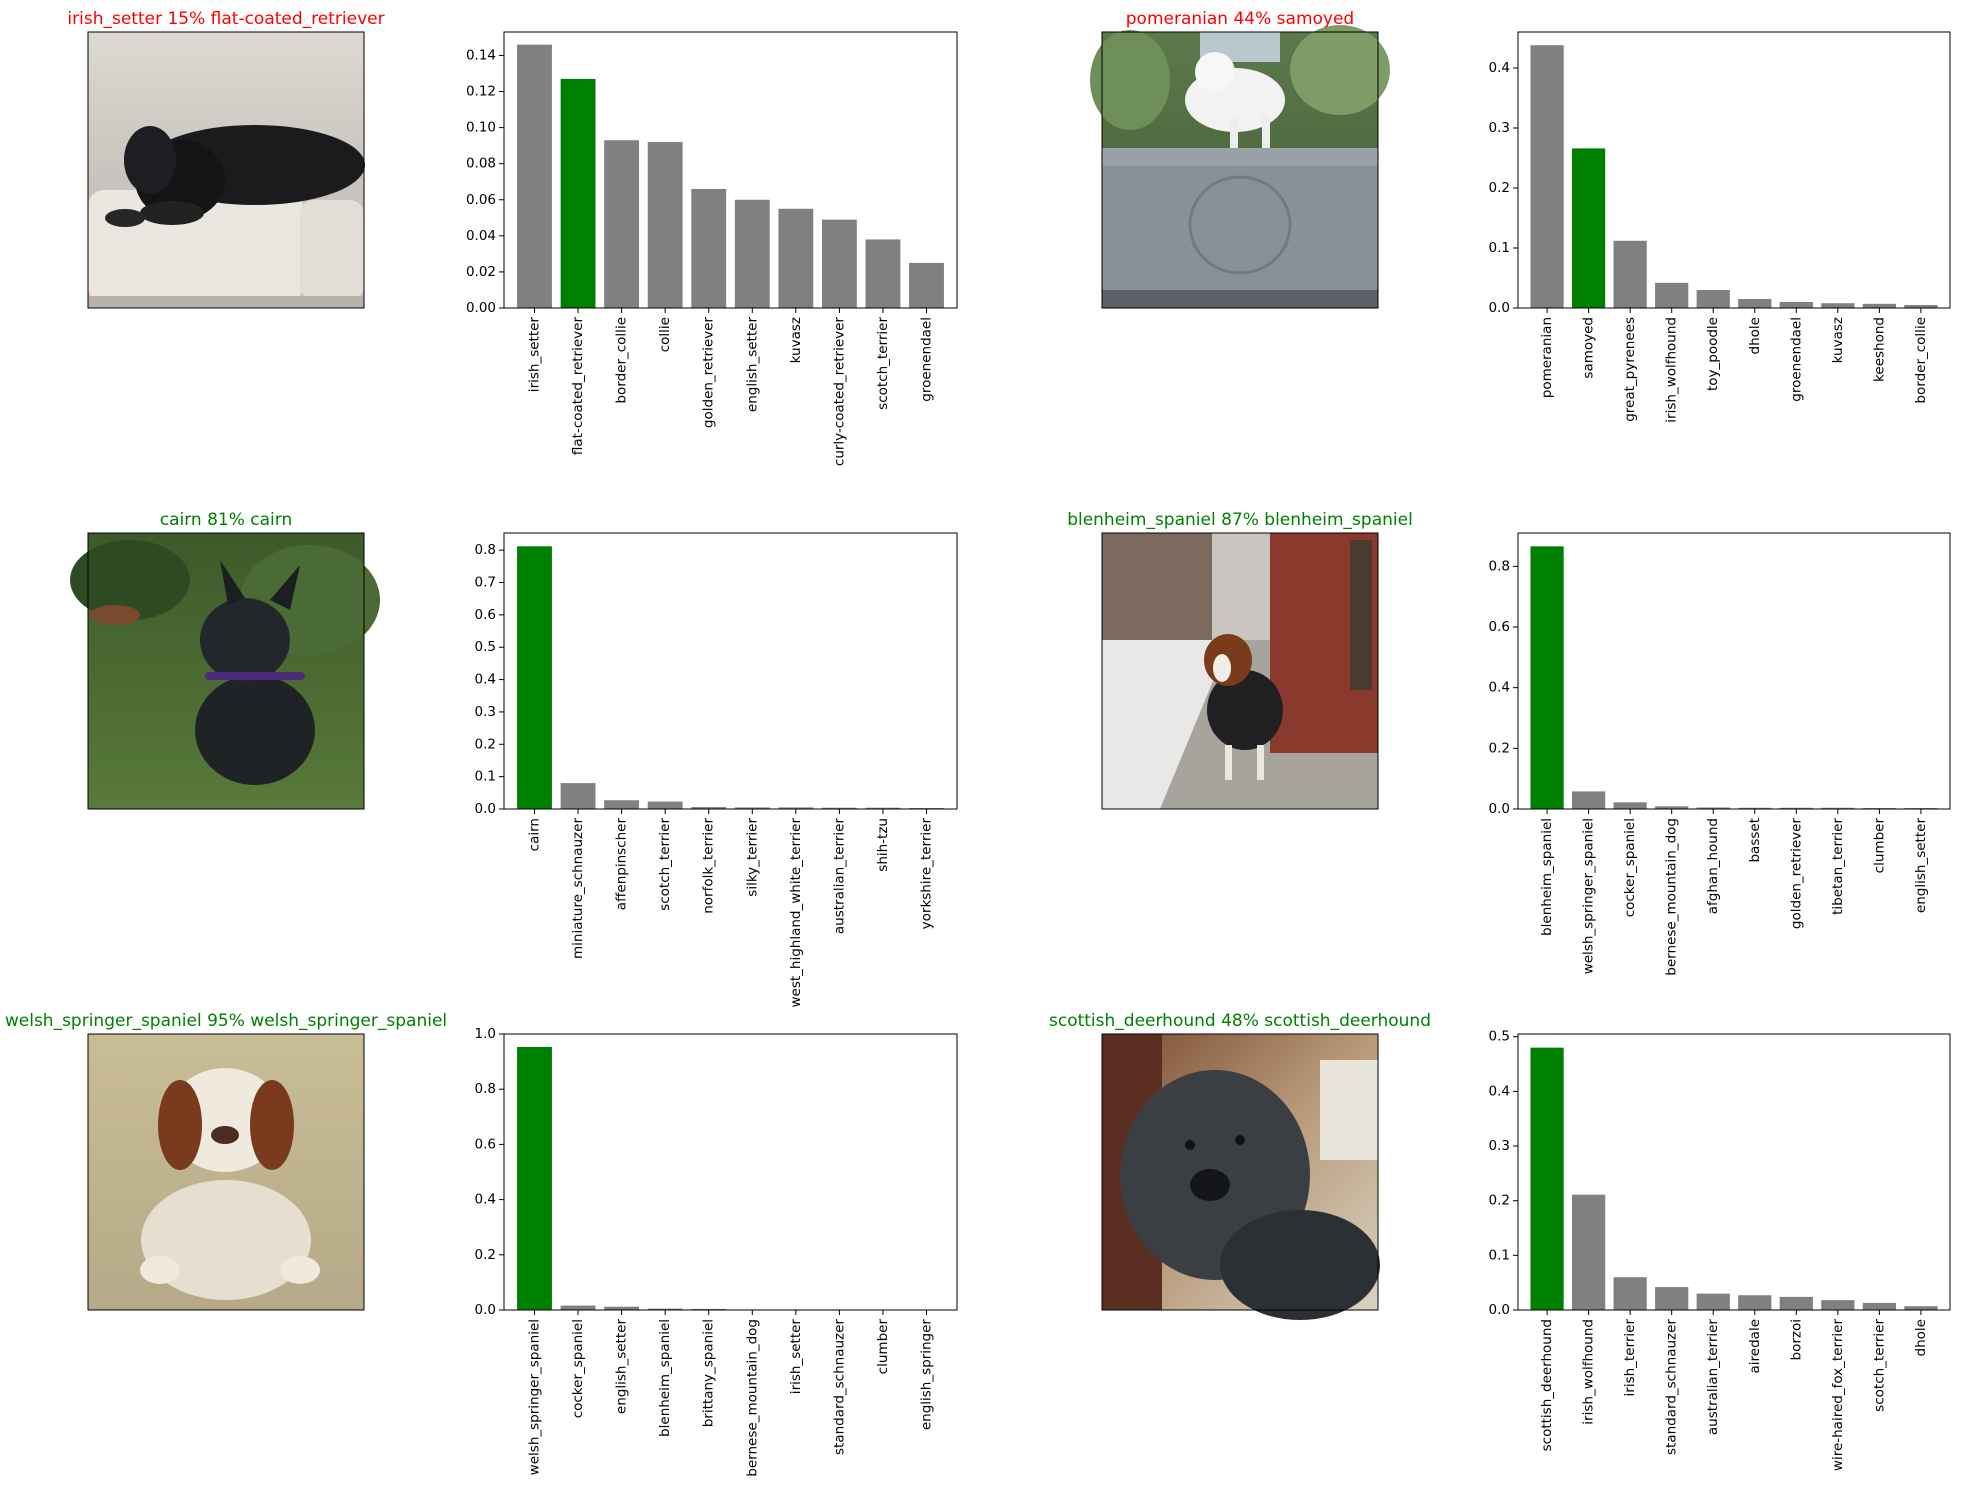  I want to click on bar-borzoi, so click(1796, 1303).